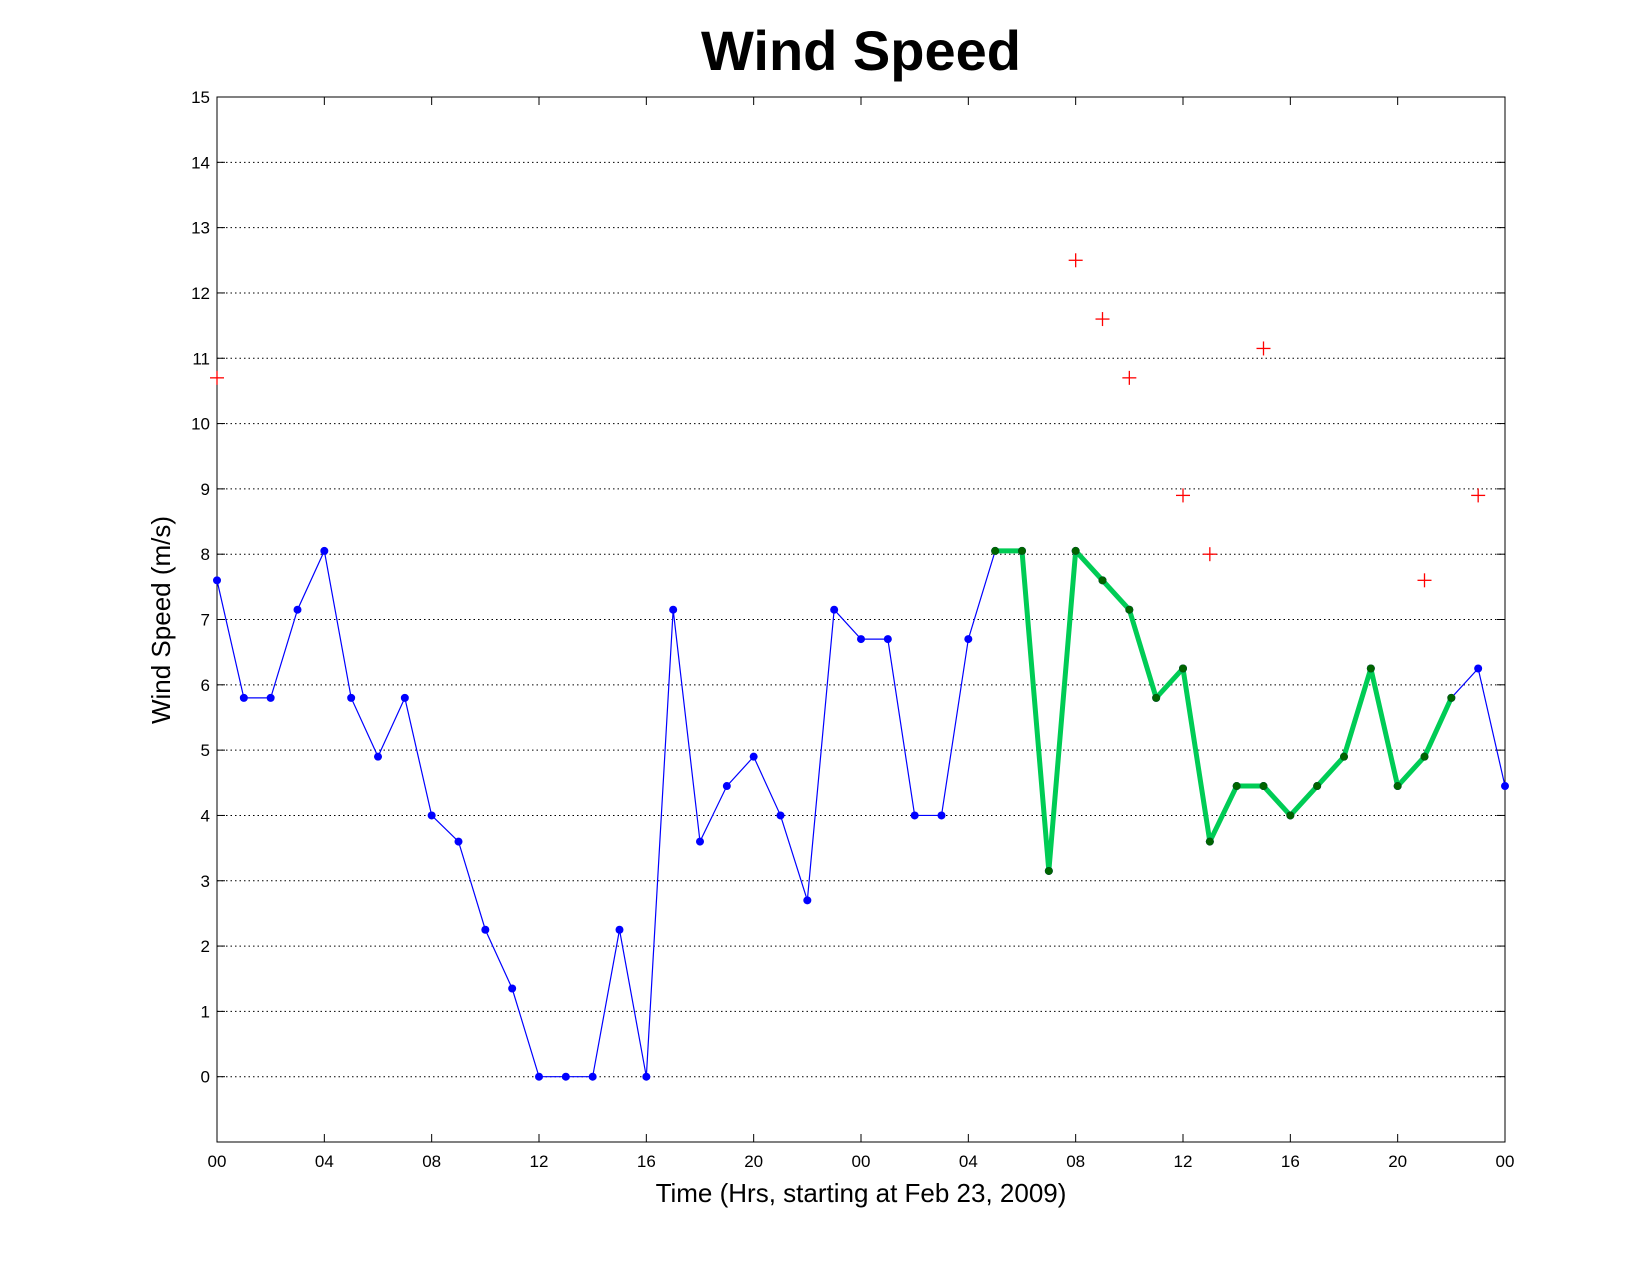 The height and width of the screenshot is (1275, 1650). Describe the element at coordinates (205, 554) in the screenshot. I see `y-tick-label: 8` at that location.